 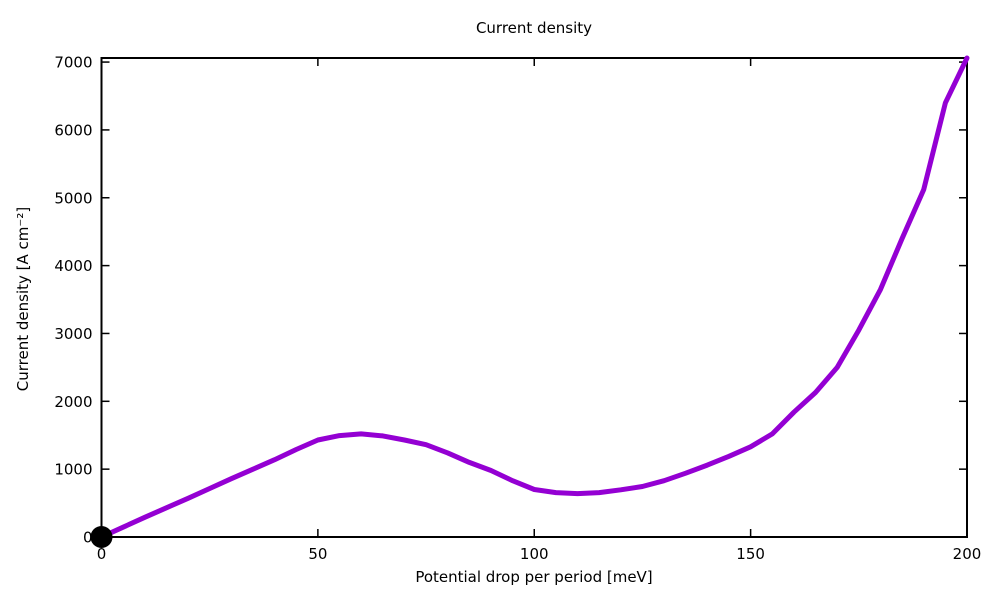 What do you see at coordinates (88, 538) in the screenshot?
I see `y-tick-label: 0` at bounding box center [88, 538].